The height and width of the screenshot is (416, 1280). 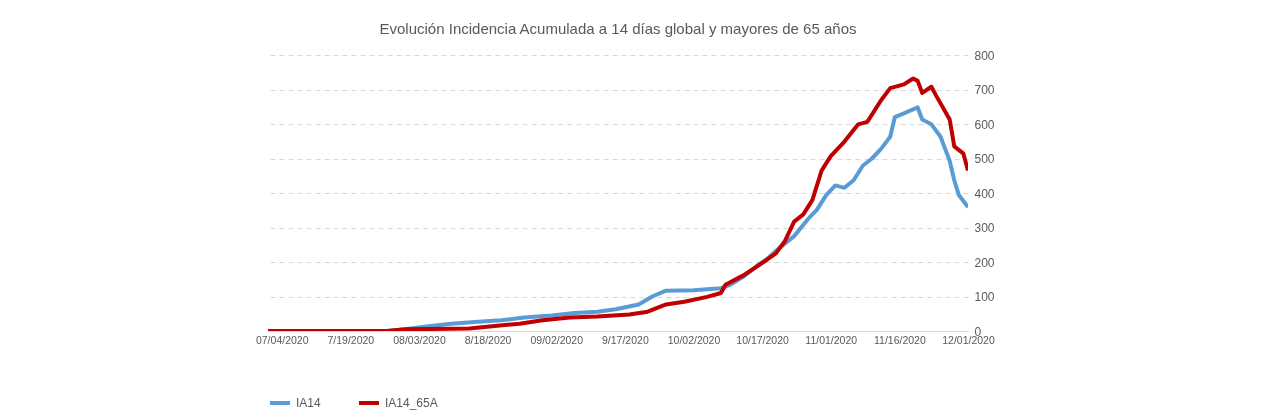 What do you see at coordinates (625, 339) in the screenshot?
I see `x-tick-label: 9/17/2020` at bounding box center [625, 339].